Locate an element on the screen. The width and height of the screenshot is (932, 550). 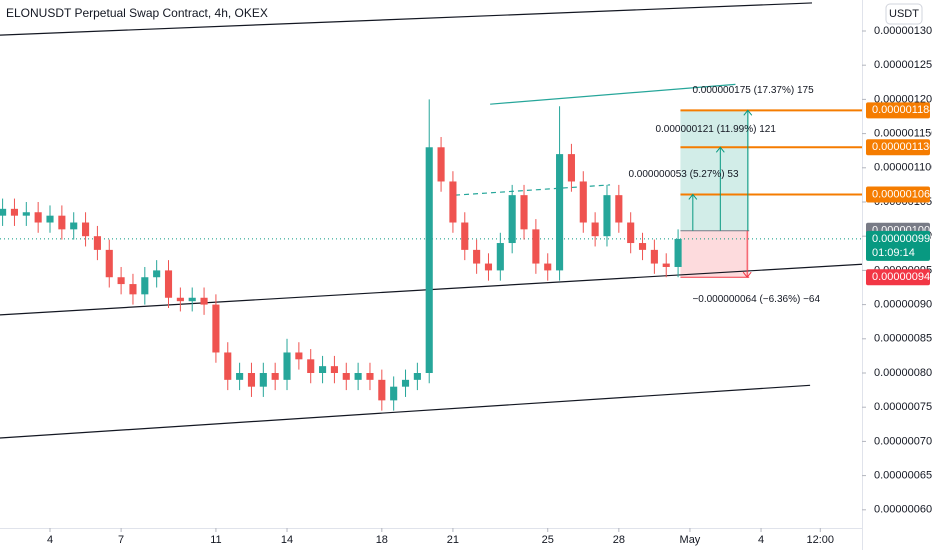
y-tick-label: 0.000000650 is located at coordinates (903, 476).